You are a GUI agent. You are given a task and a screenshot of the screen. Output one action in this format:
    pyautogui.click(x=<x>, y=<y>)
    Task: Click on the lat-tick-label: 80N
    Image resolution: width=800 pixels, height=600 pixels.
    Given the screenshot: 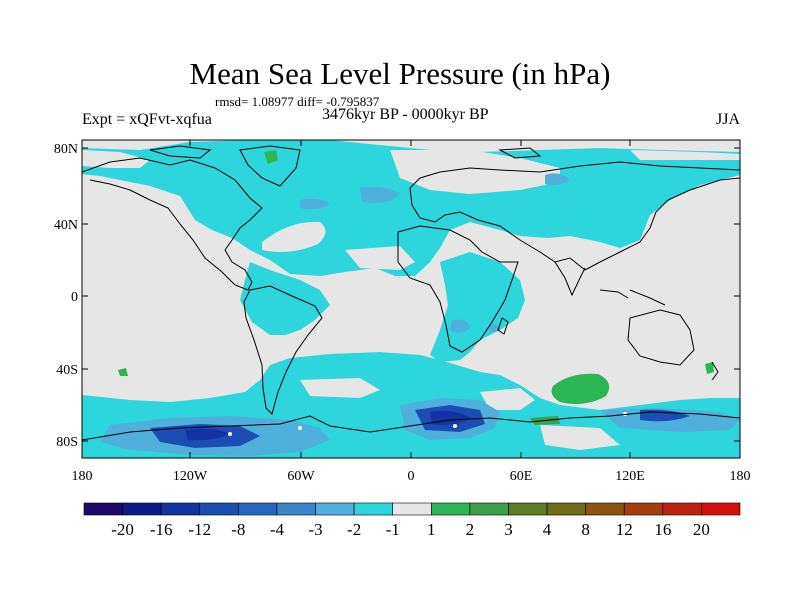 What is the action you would take?
    pyautogui.click(x=66, y=149)
    